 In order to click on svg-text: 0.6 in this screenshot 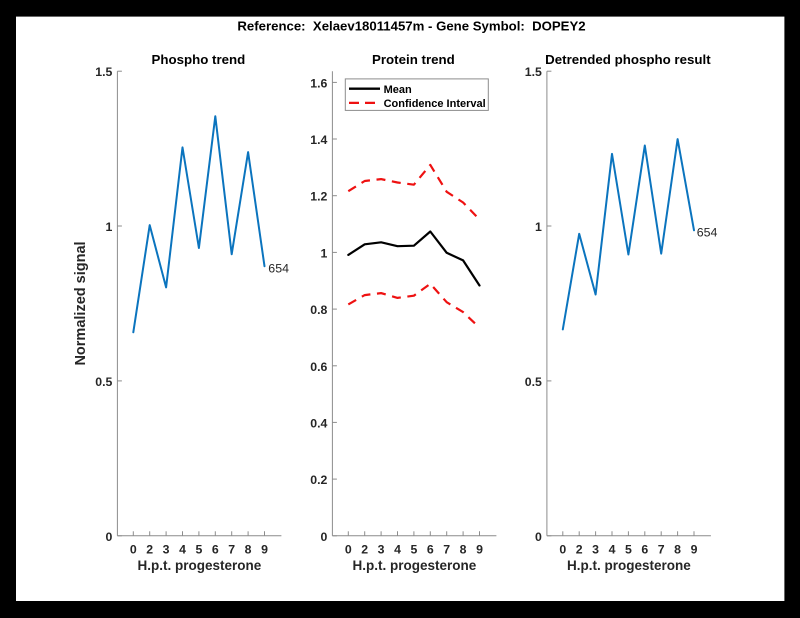, I will do `click(318, 367)`.